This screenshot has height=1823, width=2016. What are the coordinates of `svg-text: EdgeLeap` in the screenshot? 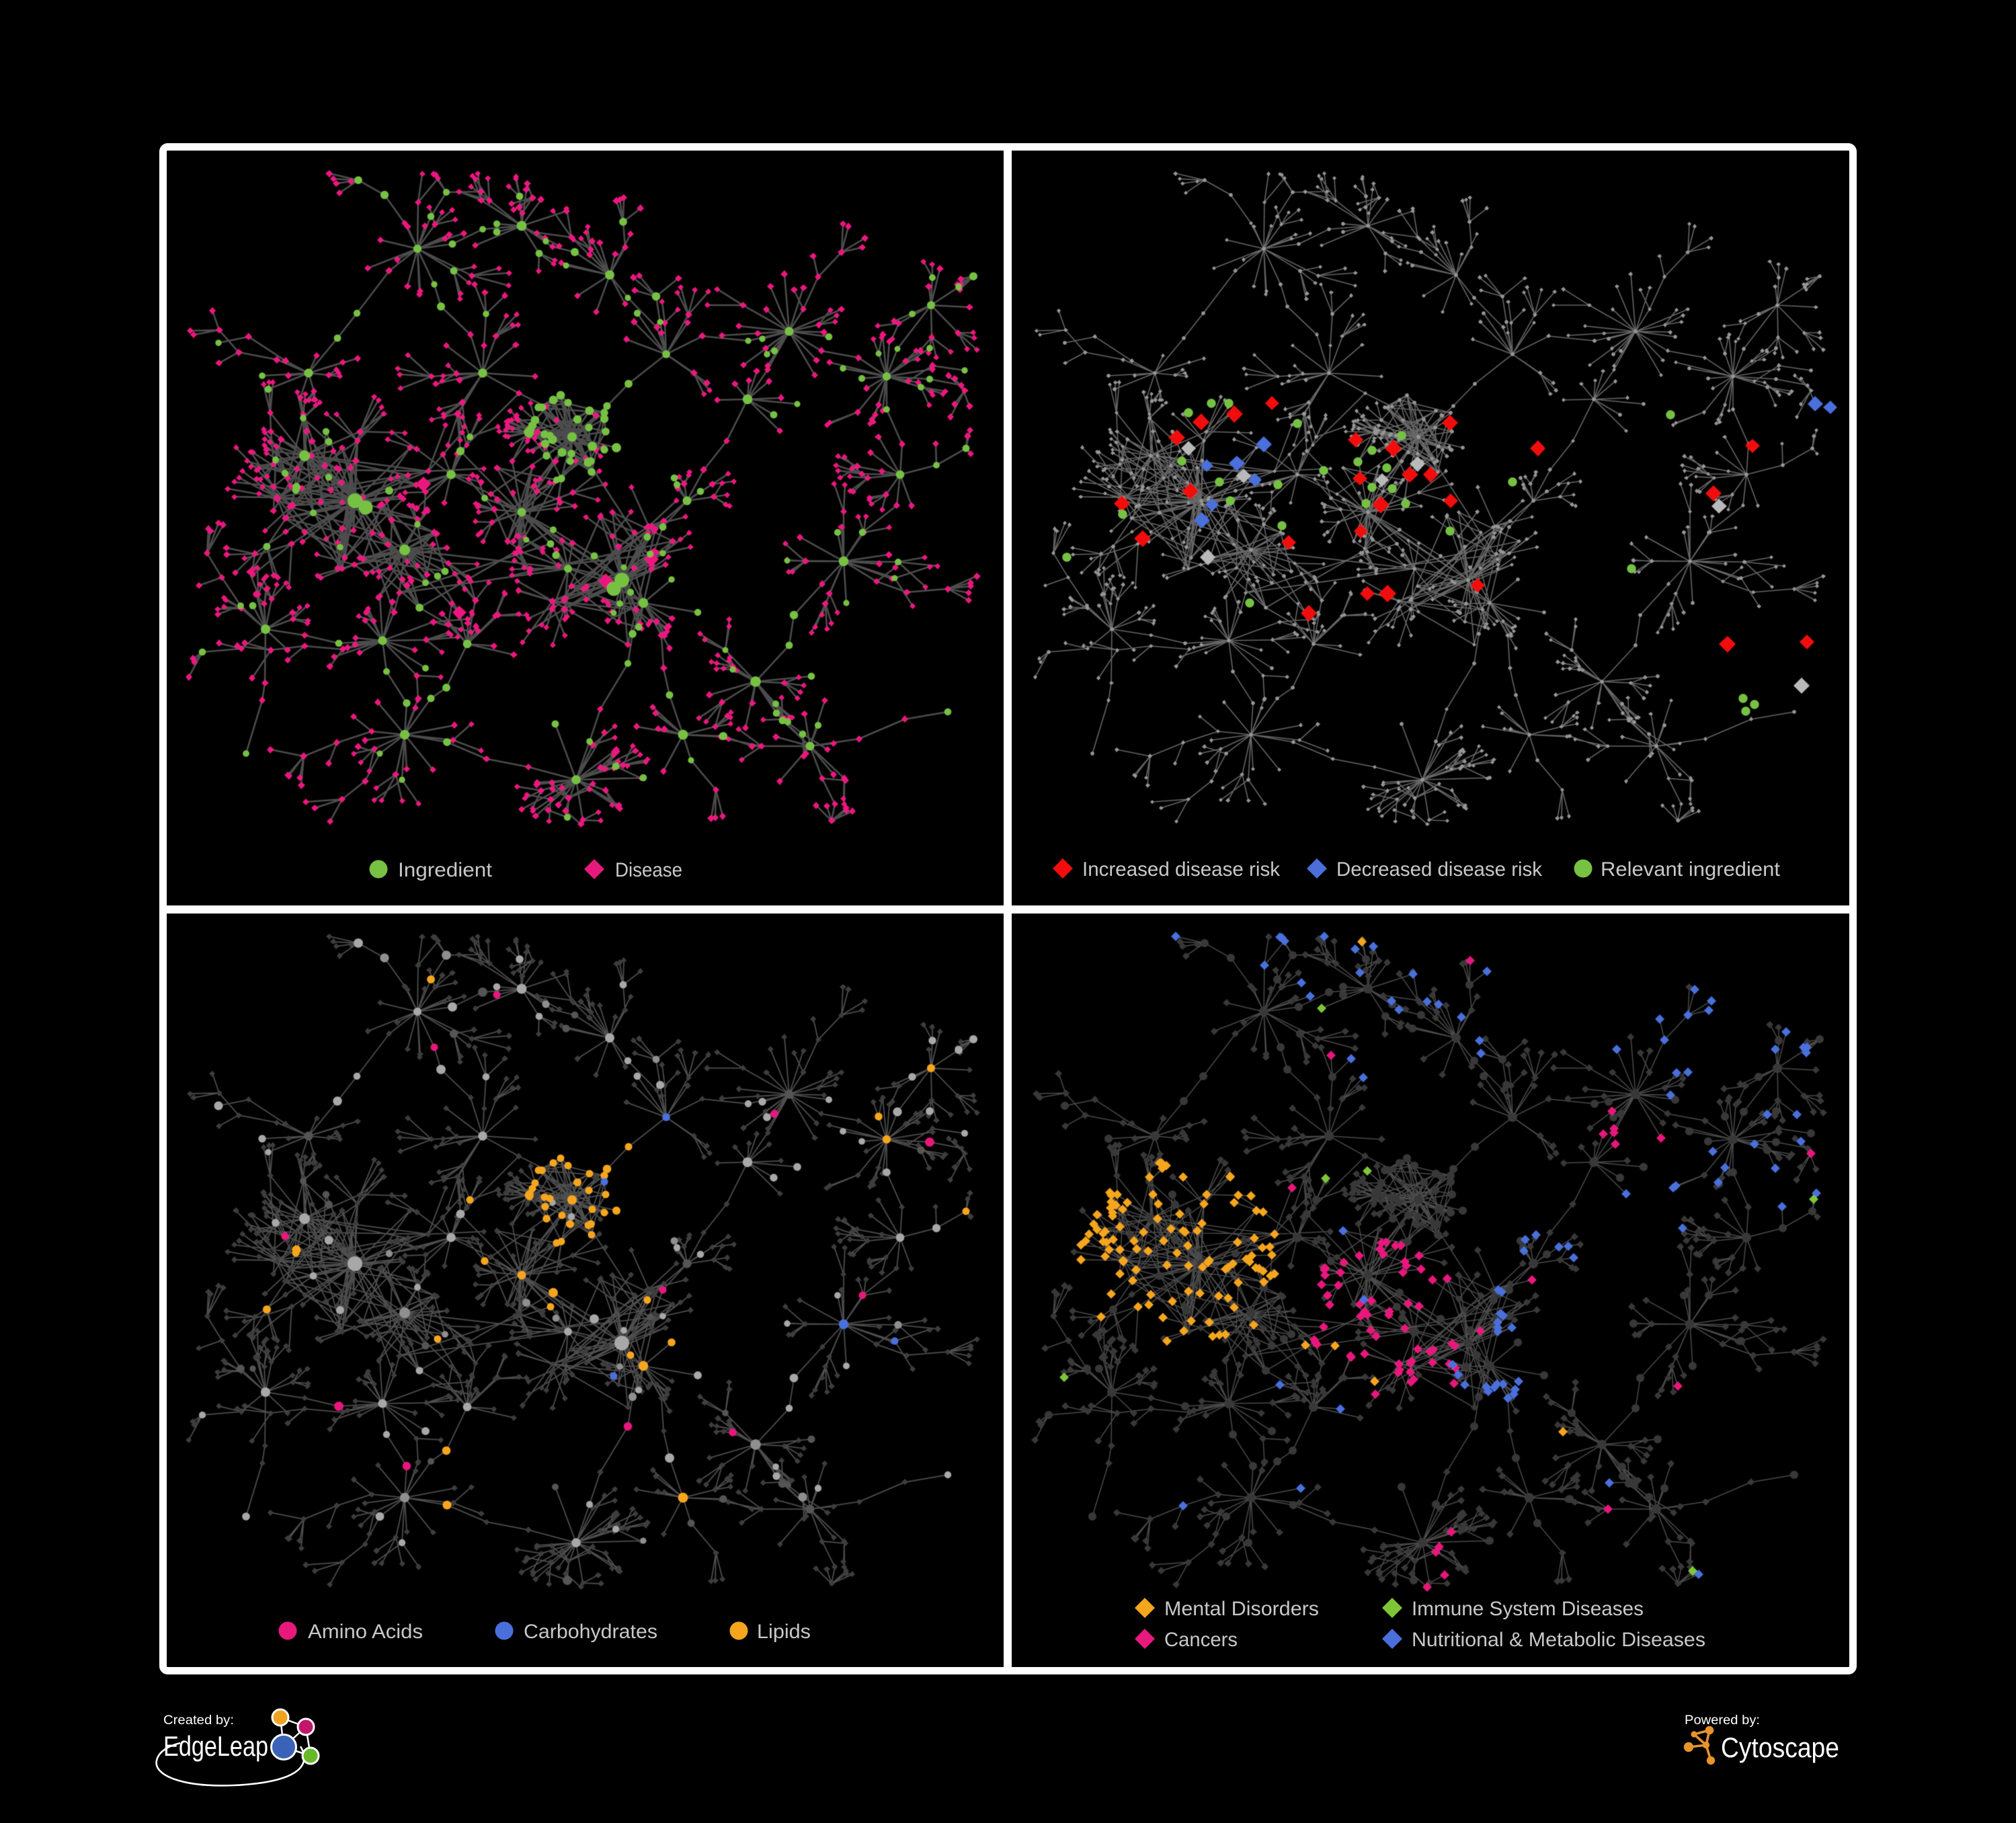 It's located at (215, 1746).